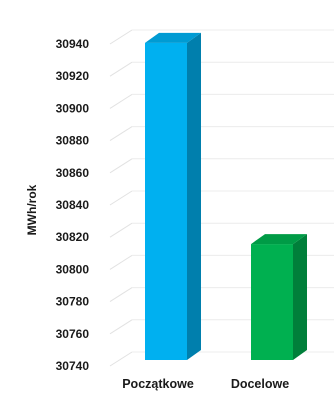 This screenshot has width=334, height=397. Describe the element at coordinates (73, 334) in the screenshot. I see `y-tick-label: 30760` at that location.